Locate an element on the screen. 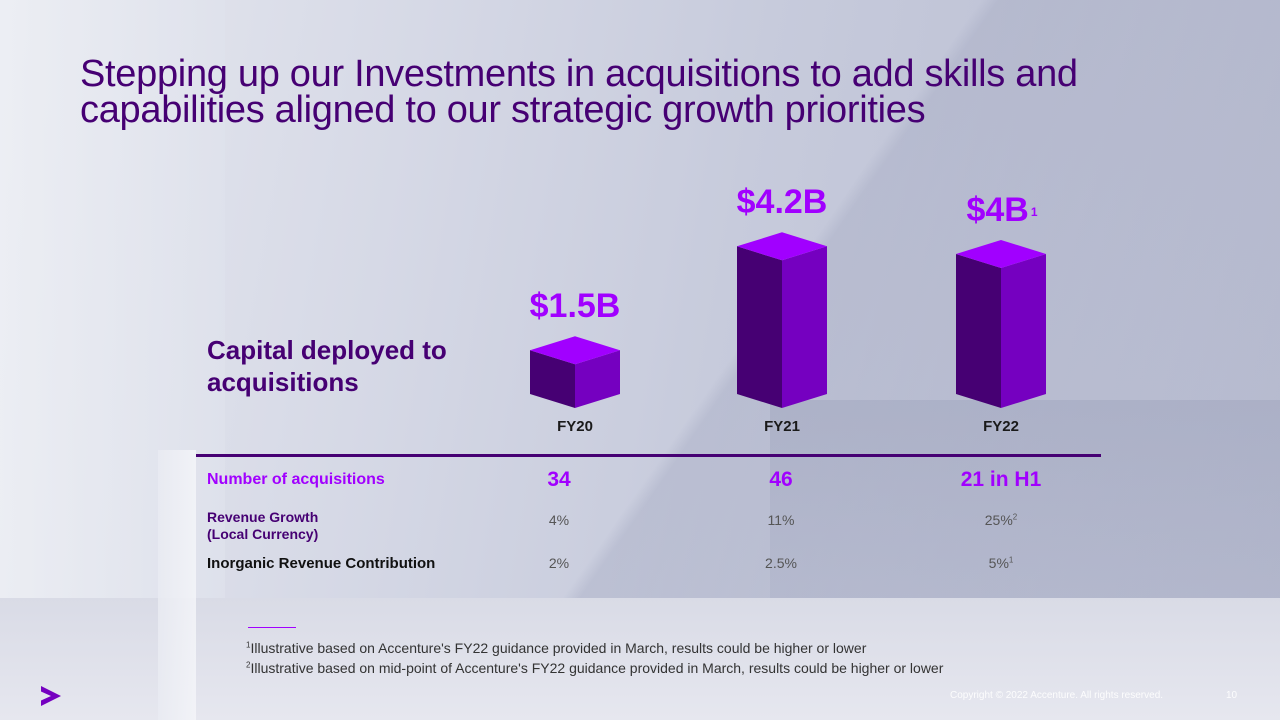 This screenshot has width=1280, height=720. bar-fy22 is located at coordinates (1001, 324).